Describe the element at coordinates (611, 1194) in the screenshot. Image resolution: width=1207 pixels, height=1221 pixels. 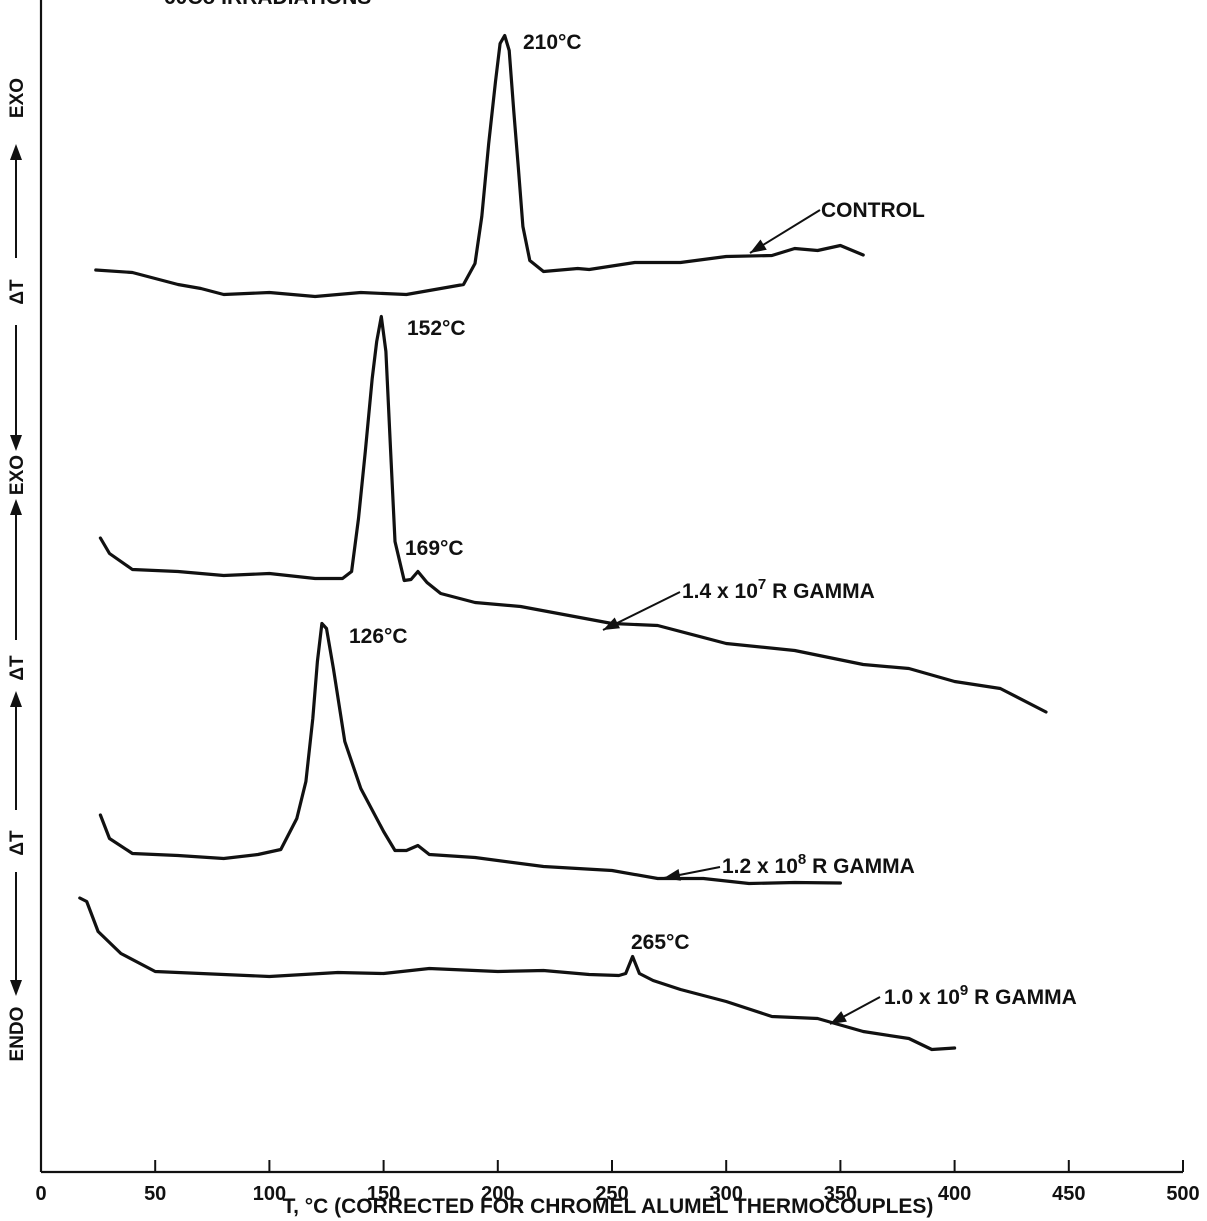
I see `x-tick-label: 250` at that location.